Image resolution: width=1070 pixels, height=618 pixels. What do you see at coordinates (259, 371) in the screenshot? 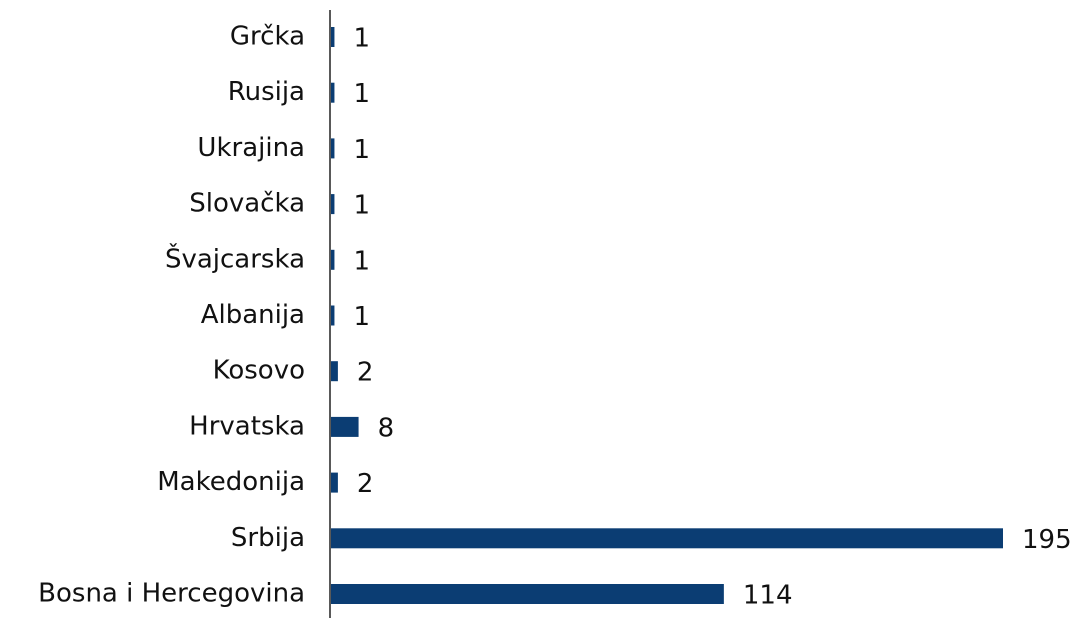
I see `y-tick-label: Kosovo` at bounding box center [259, 371].